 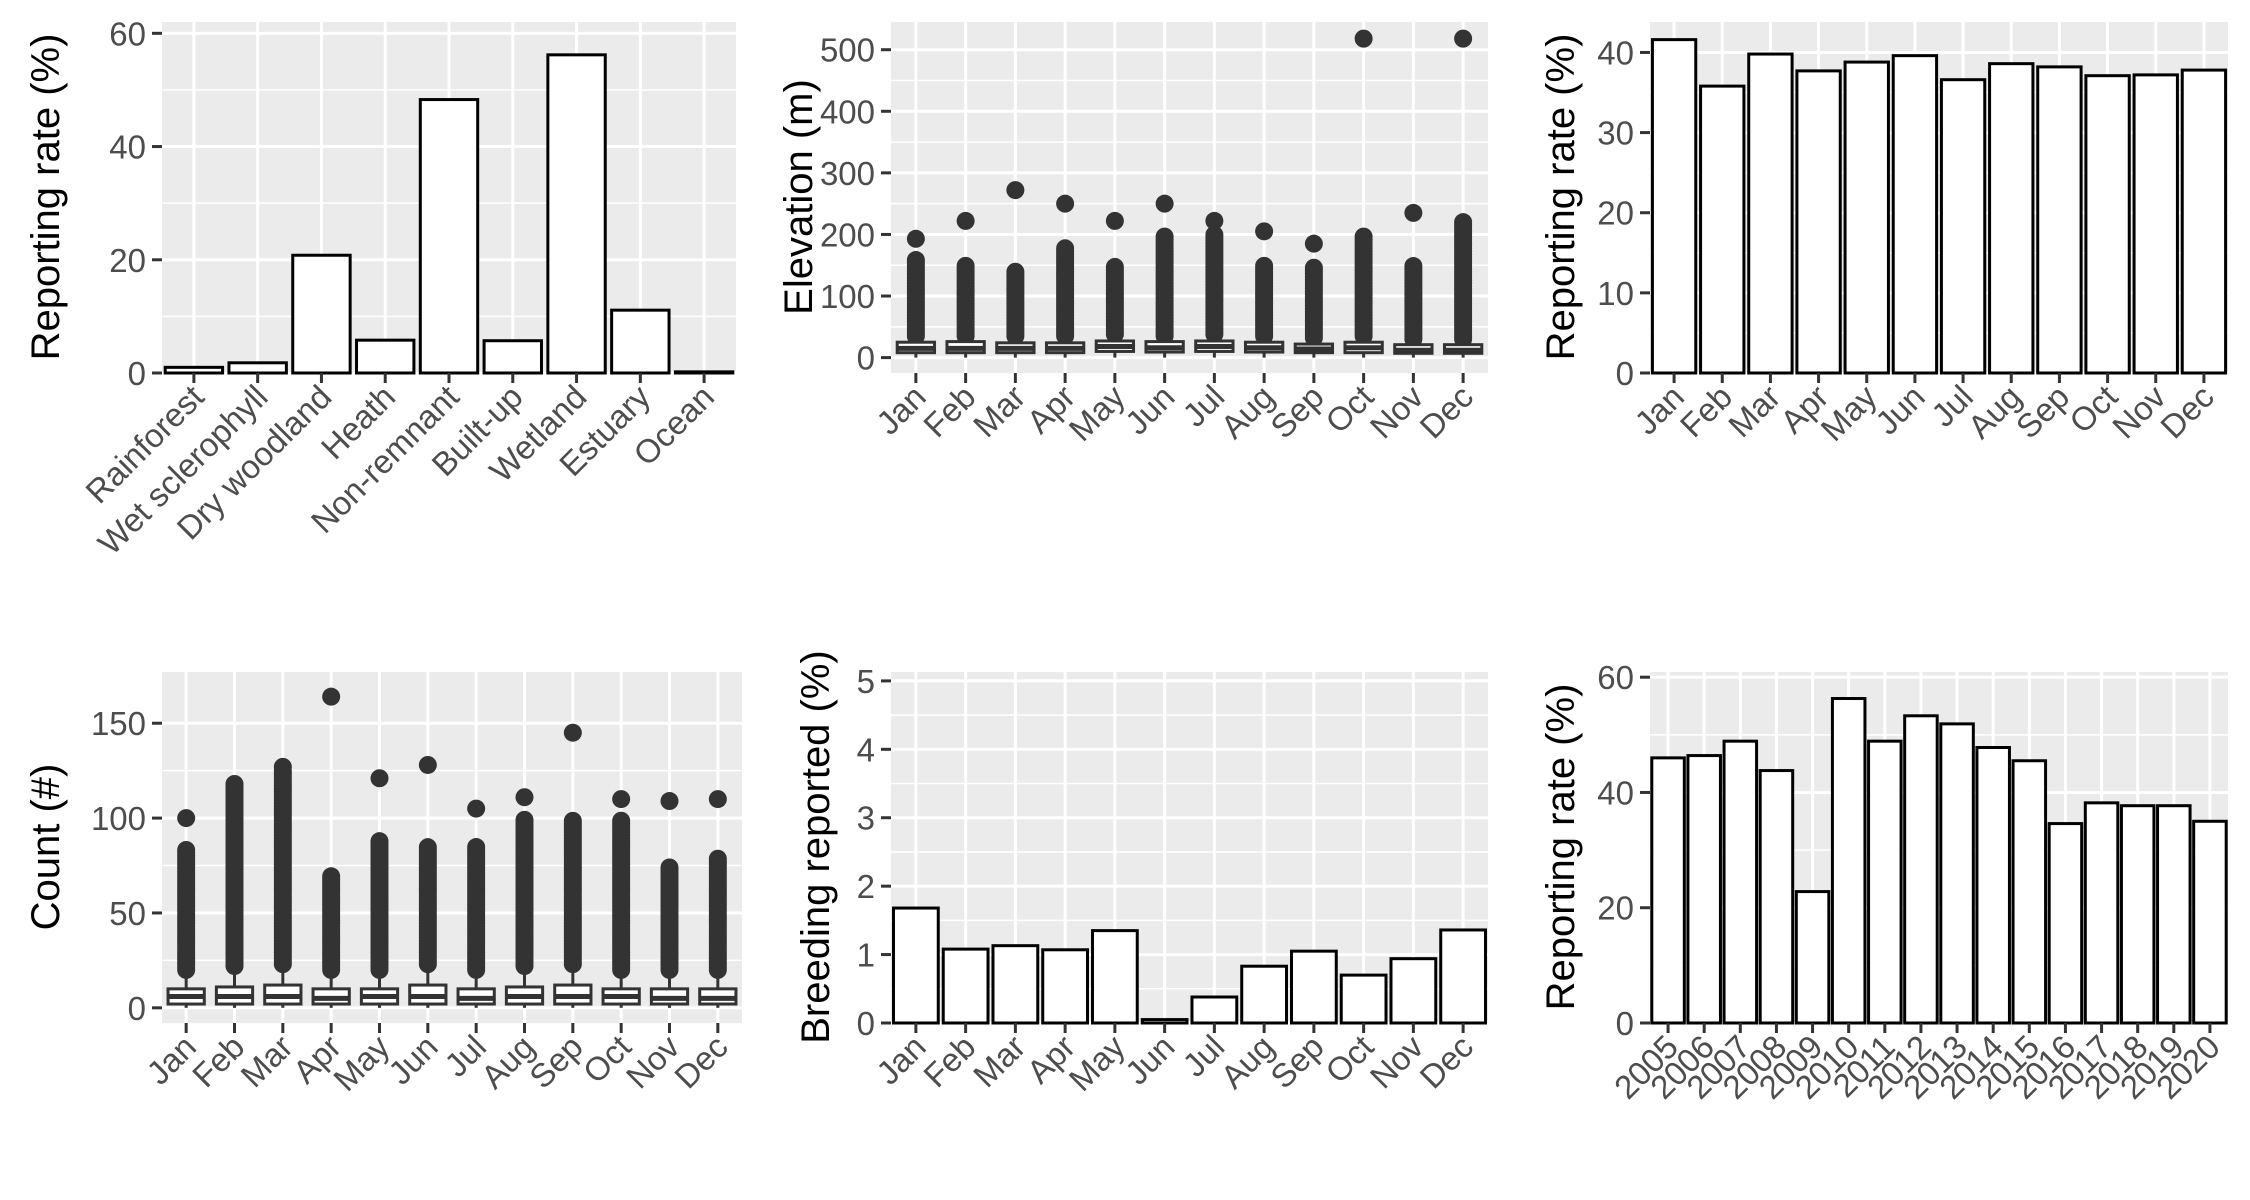 I want to click on bar-wetland, so click(x=576, y=214).